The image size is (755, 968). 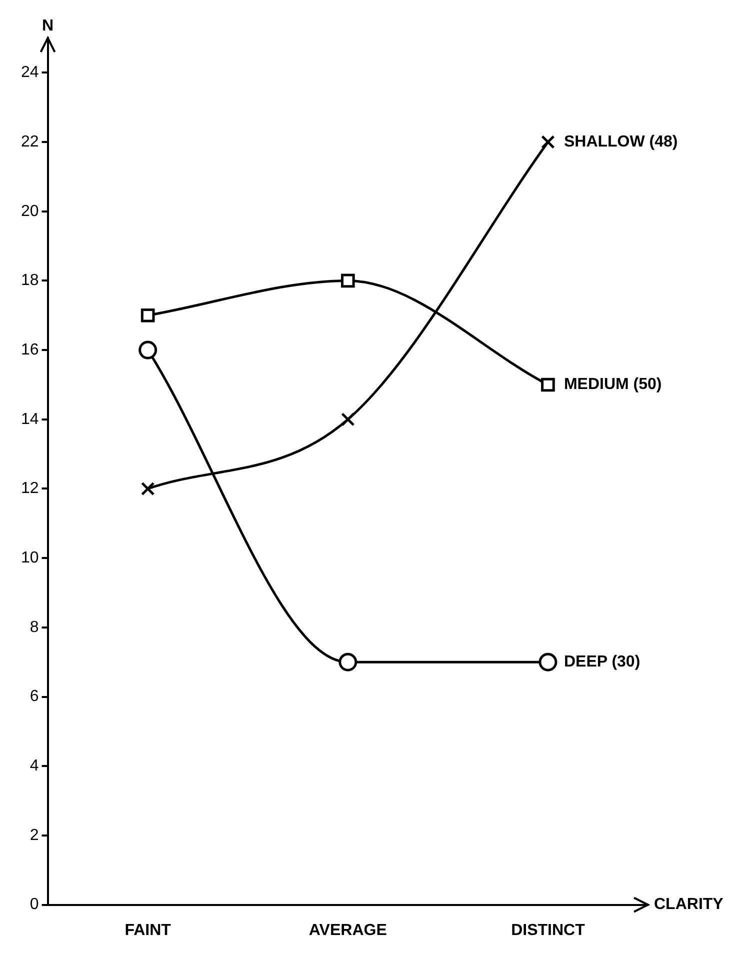 I want to click on series-label: MEDIUM (50), so click(x=613, y=385).